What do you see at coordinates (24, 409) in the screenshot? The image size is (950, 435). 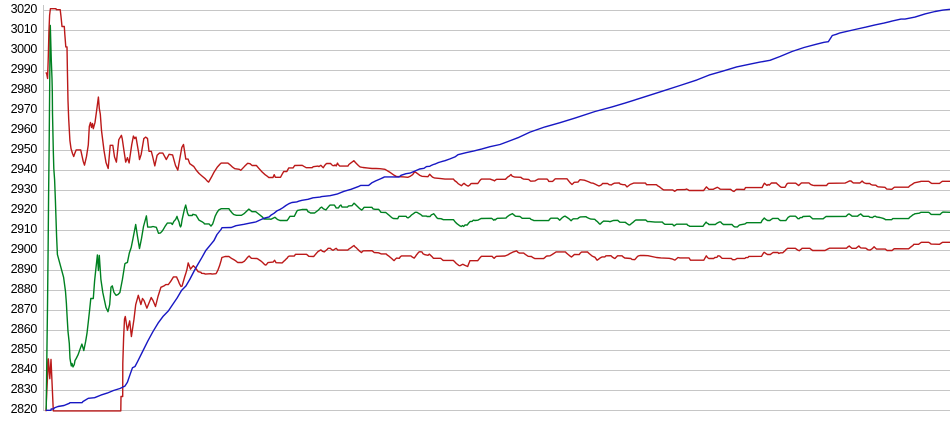 I see `svg-text: 2820` at bounding box center [24, 409].